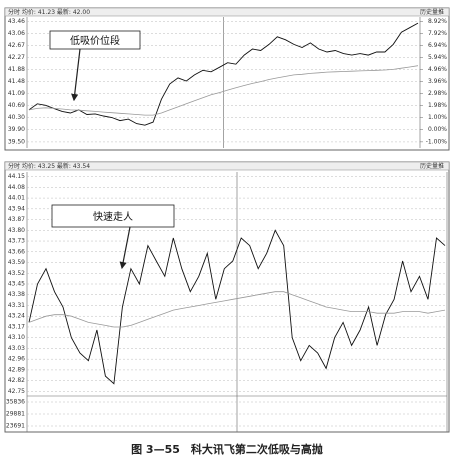 This screenshot has height=466, width=454. Describe the element at coordinates (16, 198) in the screenshot. I see `y-tick-label: 44.01` at that location.